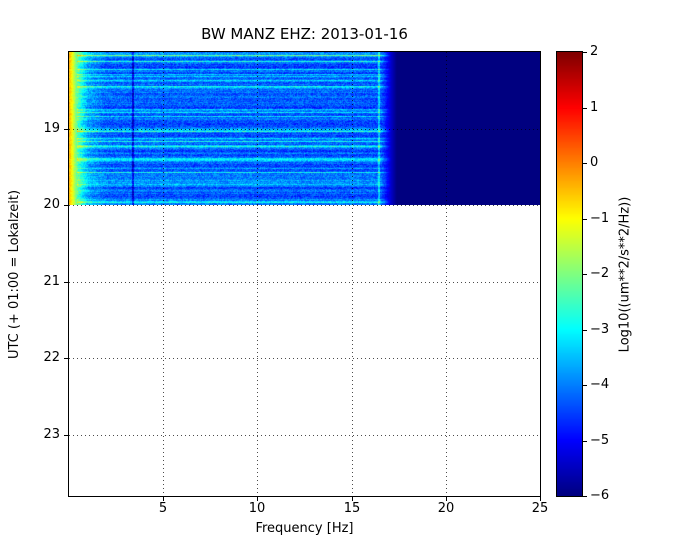 This screenshot has width=673, height=554. What do you see at coordinates (163, 508) in the screenshot?
I see `x-tick-label: 5` at bounding box center [163, 508].